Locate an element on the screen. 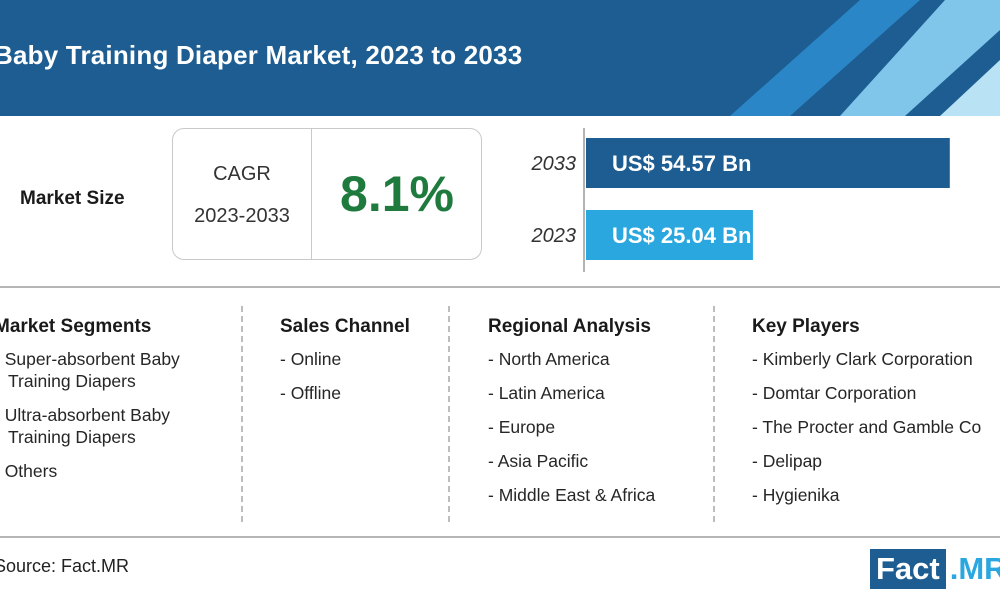  list-item: - Online is located at coordinates (345, 359).